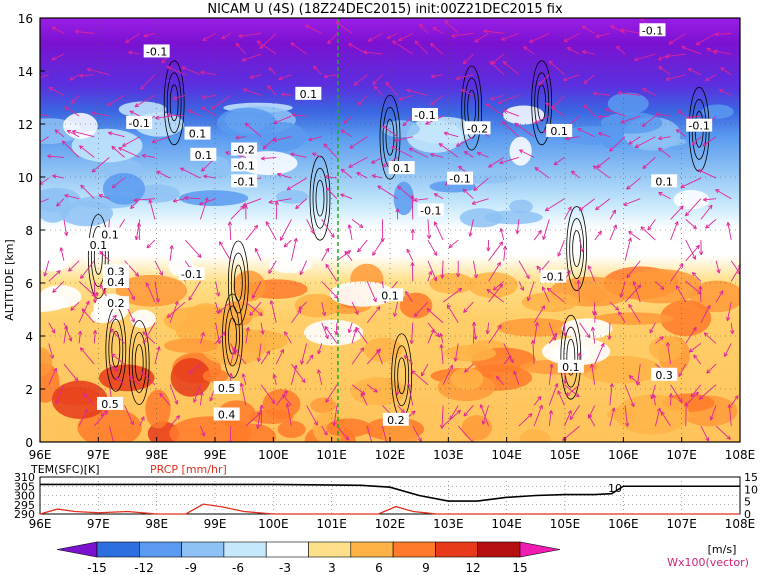 Image resolution: width=767 pixels, height=575 pixels. Describe the element at coordinates (191, 274) in the screenshot. I see `contour-label: -0.1` at that location.